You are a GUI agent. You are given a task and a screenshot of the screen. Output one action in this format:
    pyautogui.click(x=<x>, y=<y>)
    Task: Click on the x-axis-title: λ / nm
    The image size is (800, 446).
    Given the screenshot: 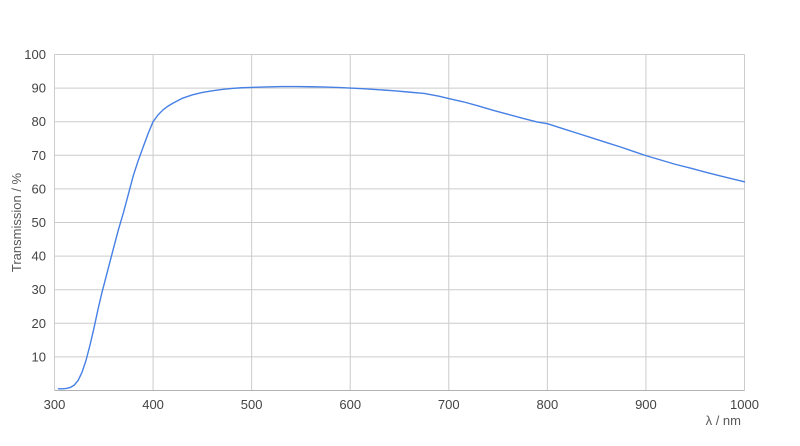 What is the action you would take?
    pyautogui.click(x=723, y=420)
    